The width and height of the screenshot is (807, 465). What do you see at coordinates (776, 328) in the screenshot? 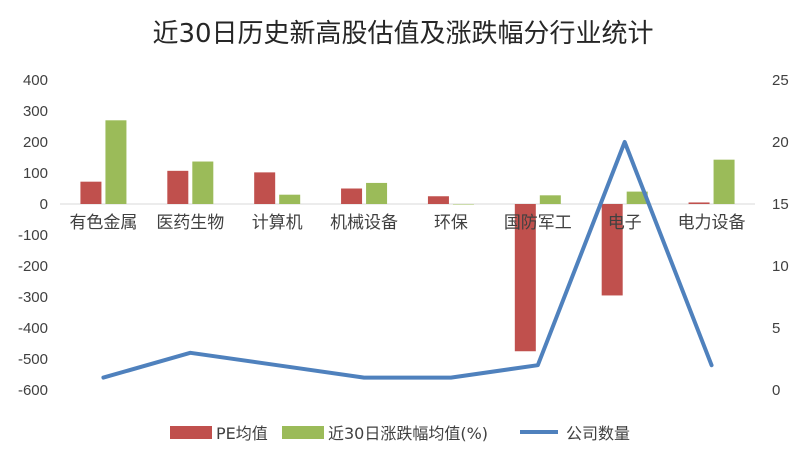
I see `y-right-tick: 5` at bounding box center [776, 328].